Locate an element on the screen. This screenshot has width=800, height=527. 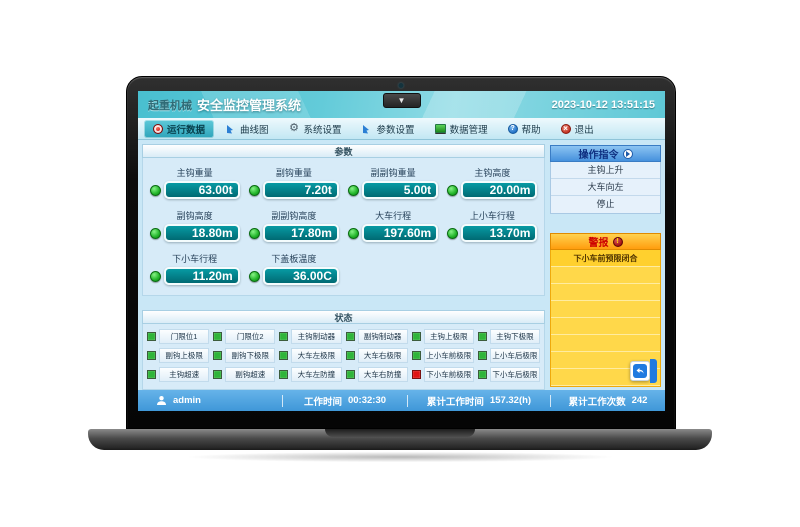
command-main-hook-up: 主钩上升 is located at coordinates (605, 170).